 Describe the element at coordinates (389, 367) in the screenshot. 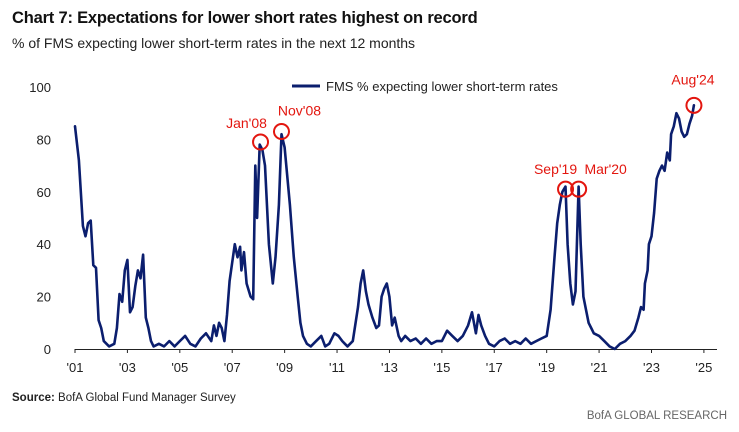

I see `x-tick-label: '13` at that location.